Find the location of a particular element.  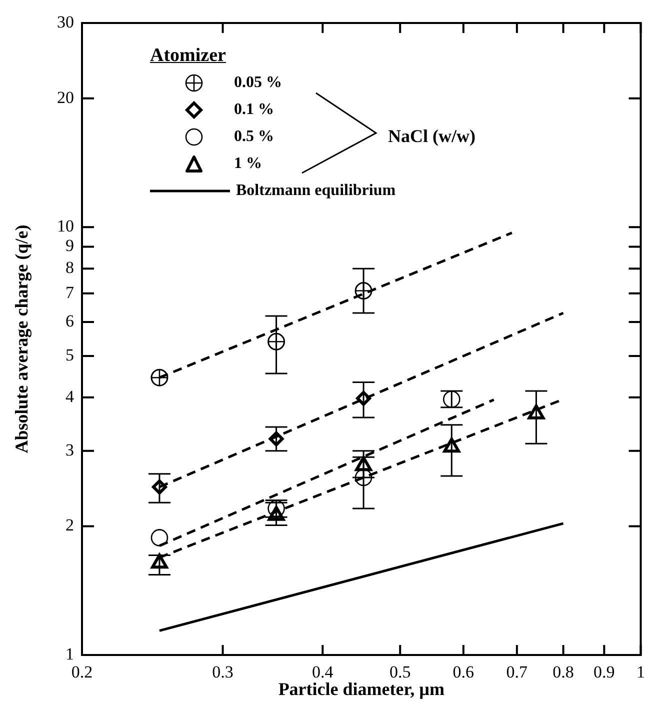

legend-label: 1 % is located at coordinates (248, 163).